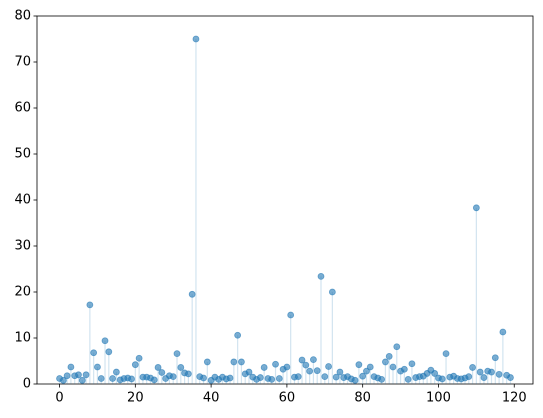  Describe the element at coordinates (22, 154) in the screenshot. I see `y-tick-label: 50` at that location.